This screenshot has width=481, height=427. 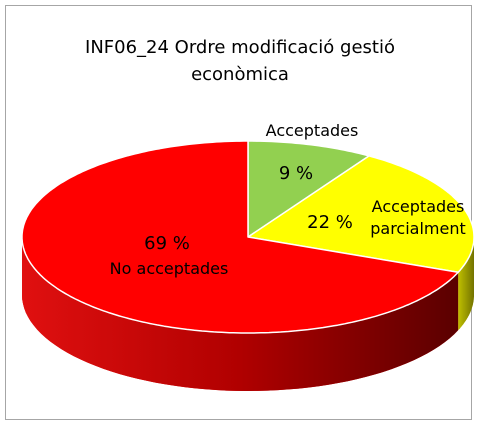 I want to click on category-label: Acceptades, so click(x=312, y=130).